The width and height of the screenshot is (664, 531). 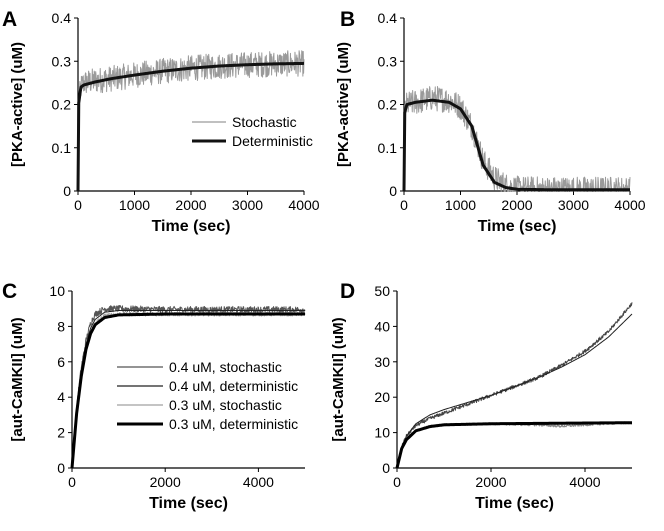 I want to click on y-tick-label: 8, so click(x=61, y=326).